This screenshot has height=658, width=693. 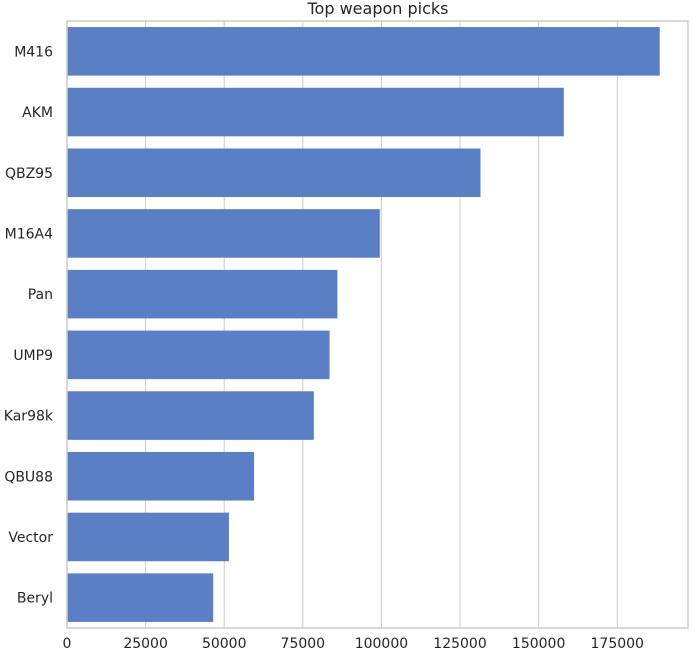 I want to click on x-tick-label-1: 25000, so click(x=145, y=644).